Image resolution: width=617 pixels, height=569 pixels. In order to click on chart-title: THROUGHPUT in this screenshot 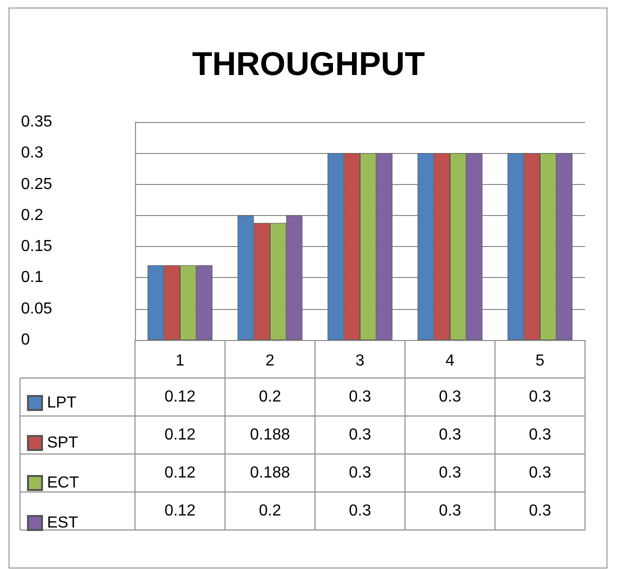, I will do `click(308, 63)`.